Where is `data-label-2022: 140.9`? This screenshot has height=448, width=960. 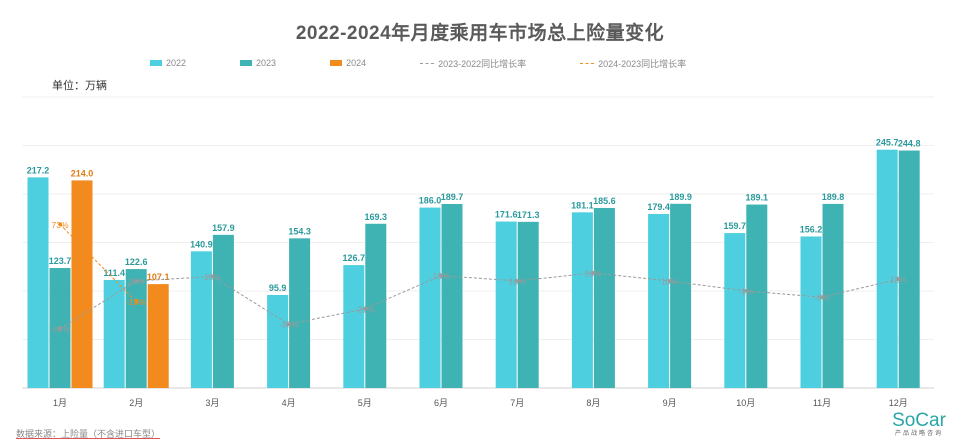 data-label-2022: 140.9 is located at coordinates (201, 244).